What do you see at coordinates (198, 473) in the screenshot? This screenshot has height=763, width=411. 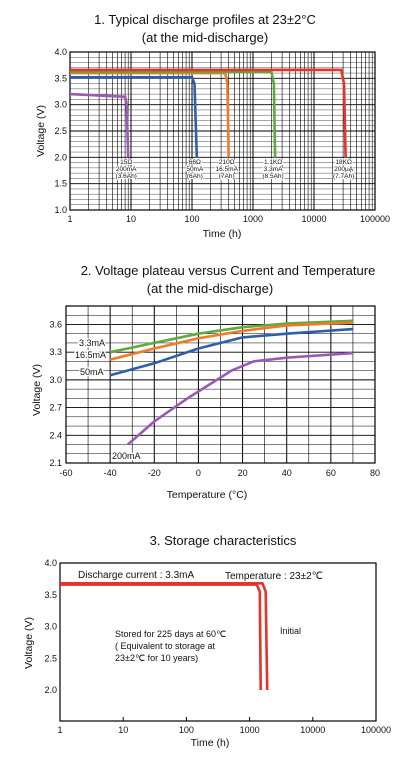 I see `chart-2-x-tick: 0` at bounding box center [198, 473].